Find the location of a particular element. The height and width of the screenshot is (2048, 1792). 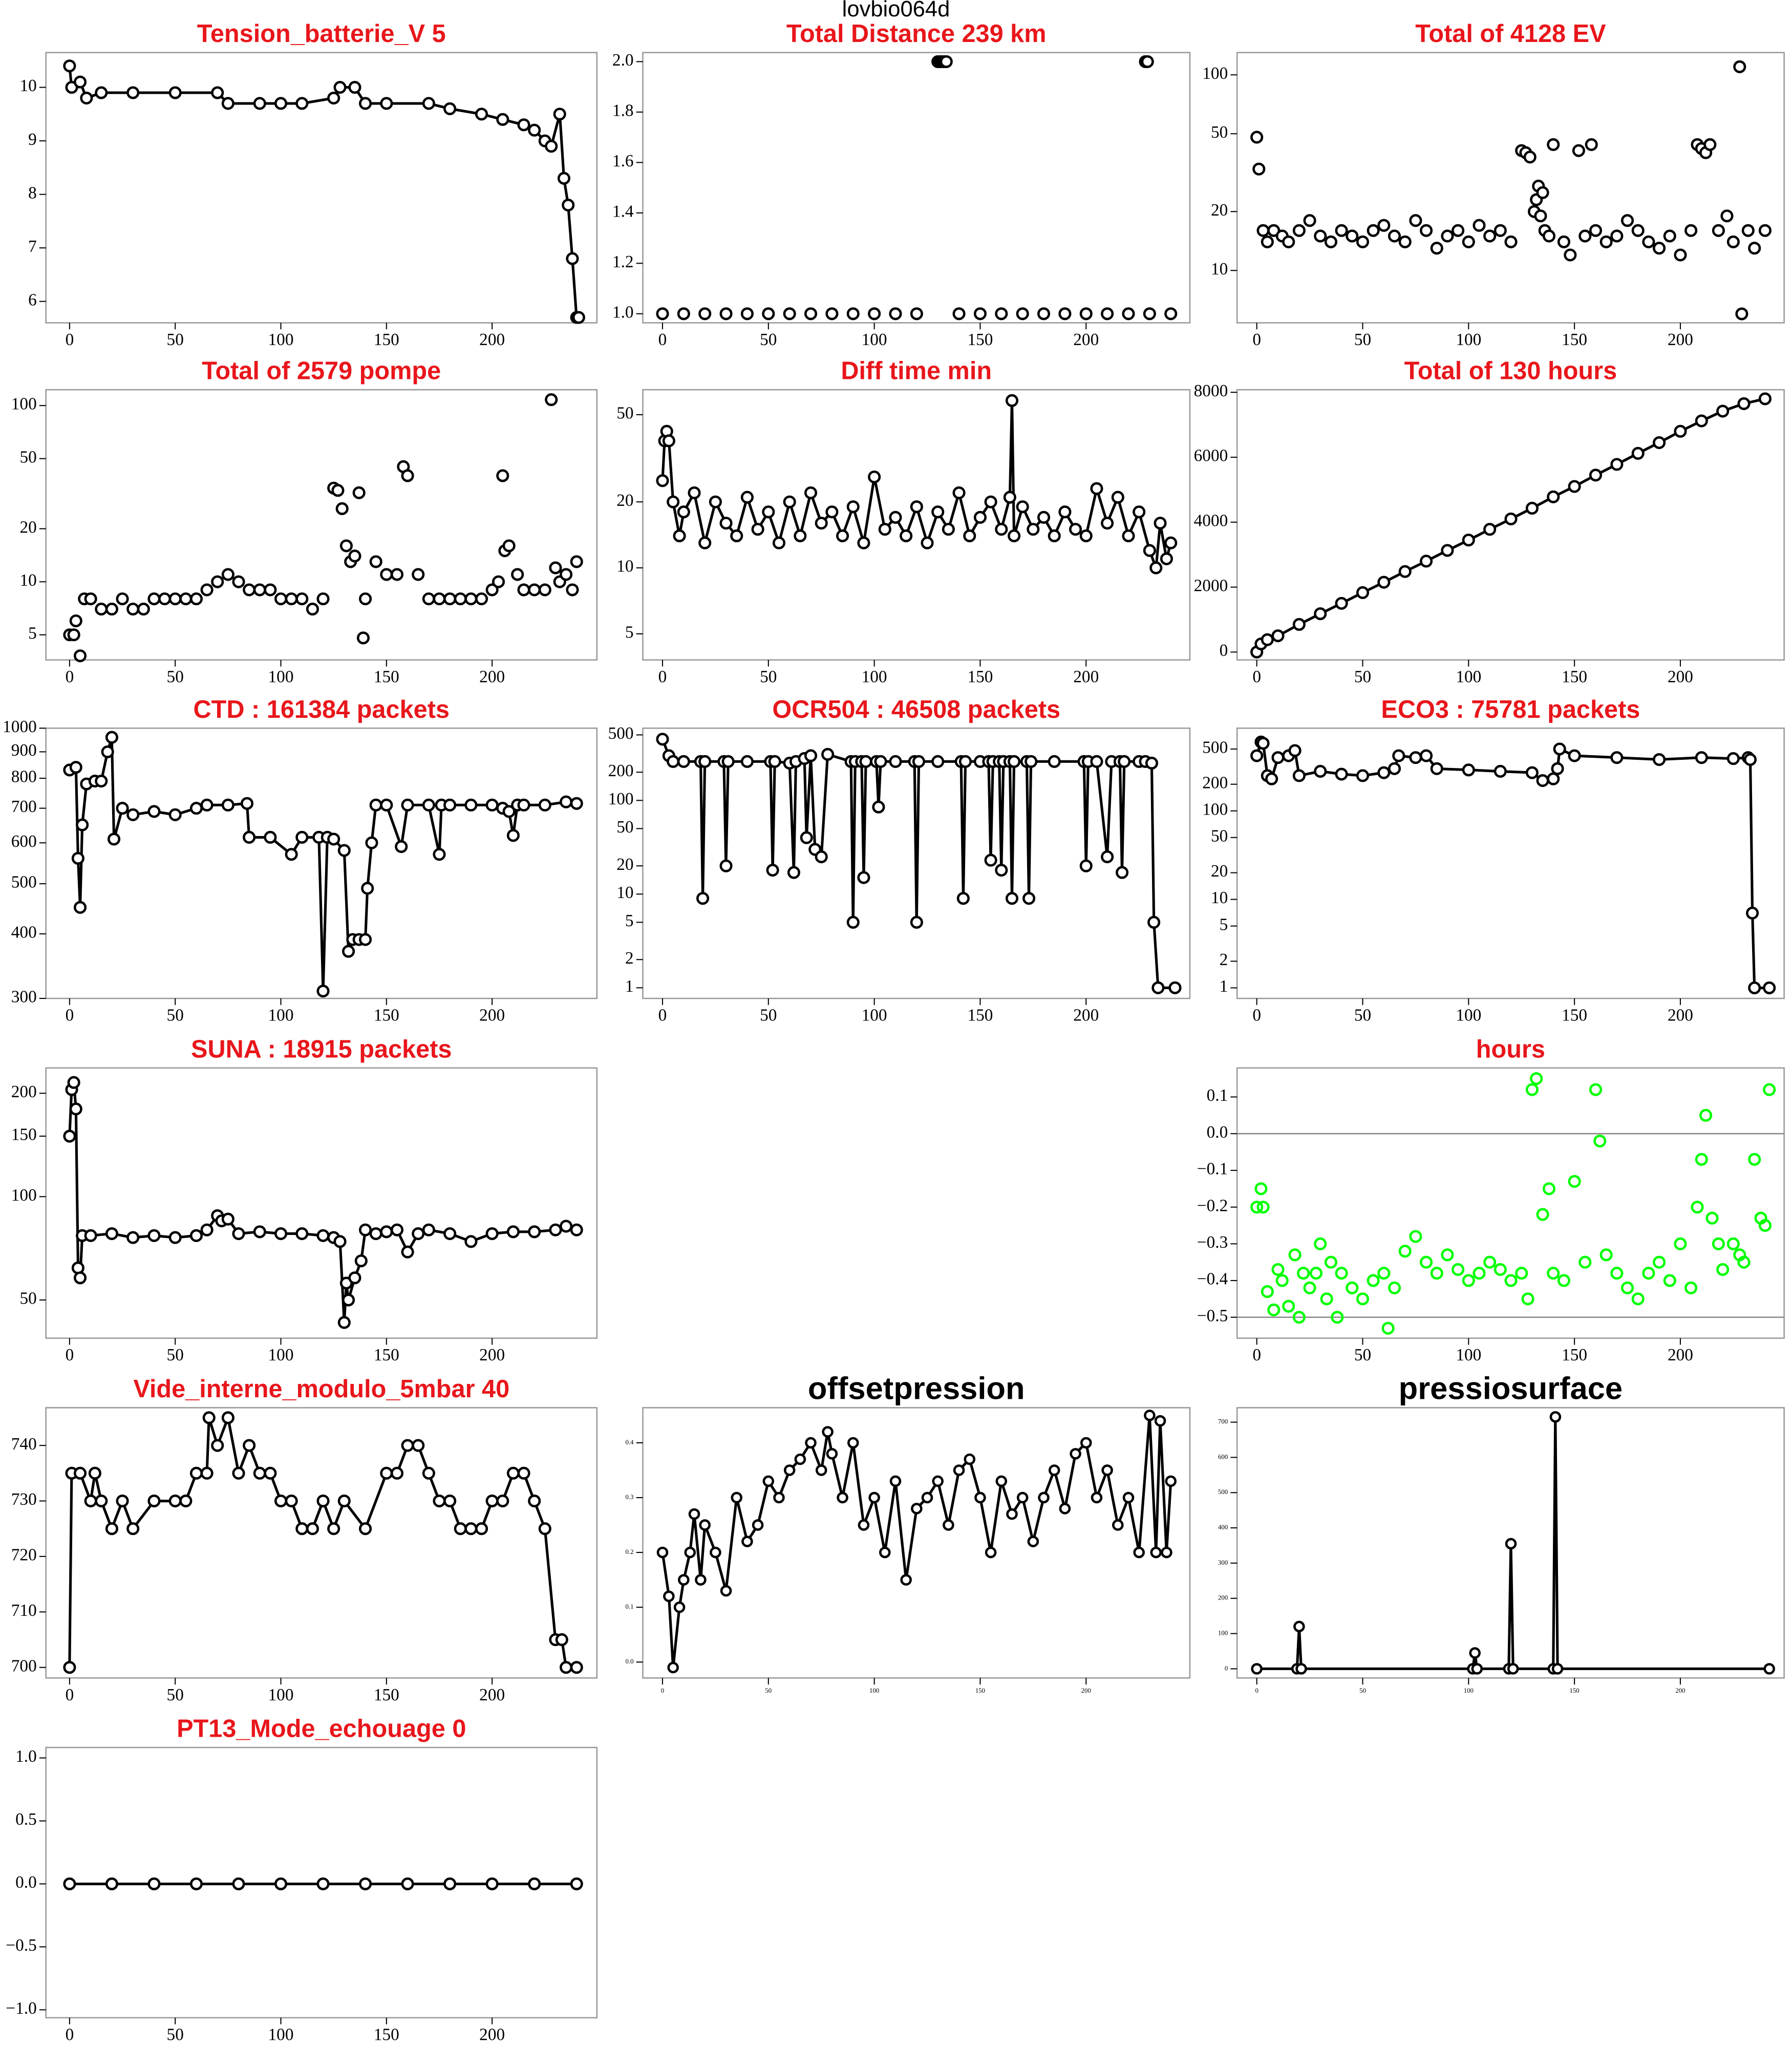

y-tick-label: 5 is located at coordinates (32, 633).